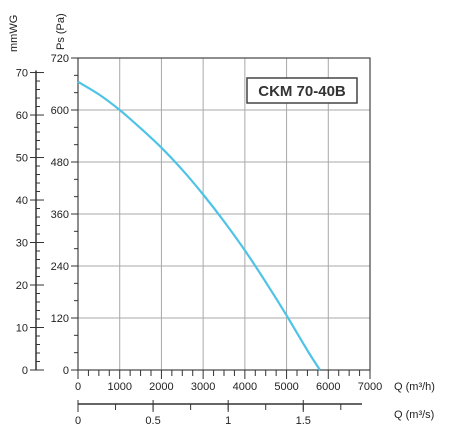  What do you see at coordinates (303, 421) in the screenshot?
I see `x2-tick-label: 1.5` at bounding box center [303, 421].